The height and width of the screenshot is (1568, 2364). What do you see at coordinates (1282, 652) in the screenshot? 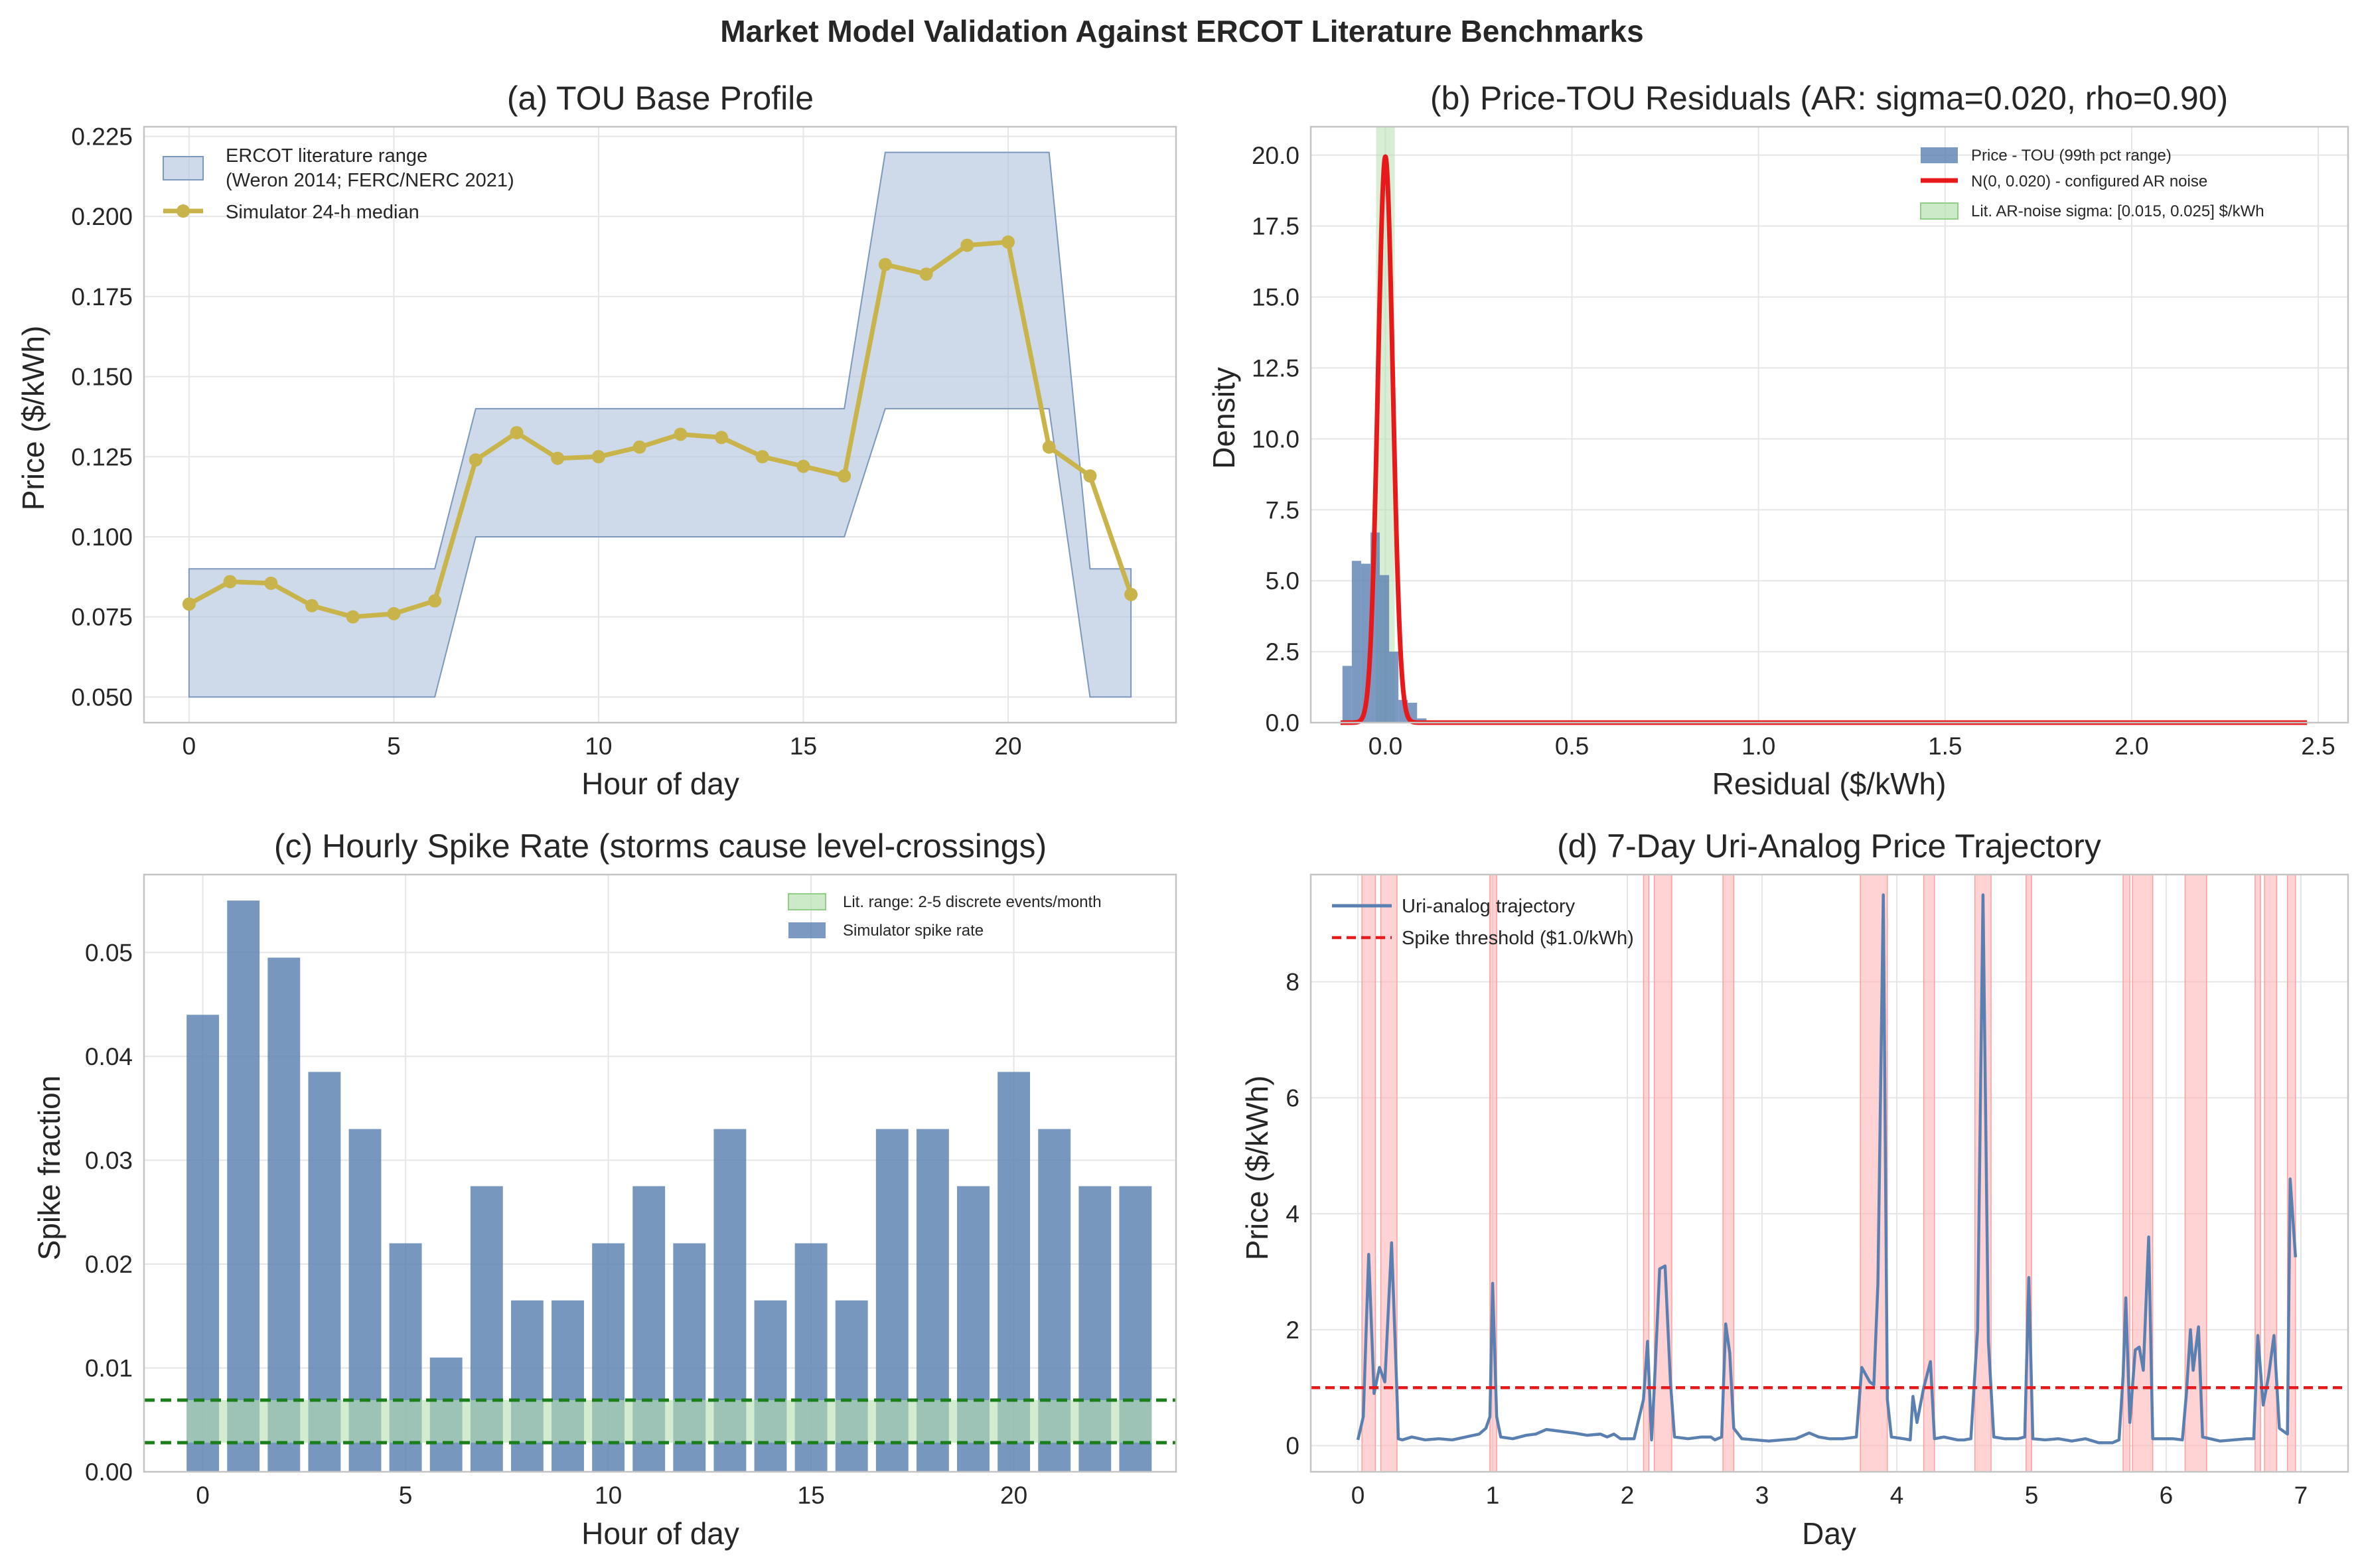
I see `y-tick-label: 2.5` at bounding box center [1282, 652].